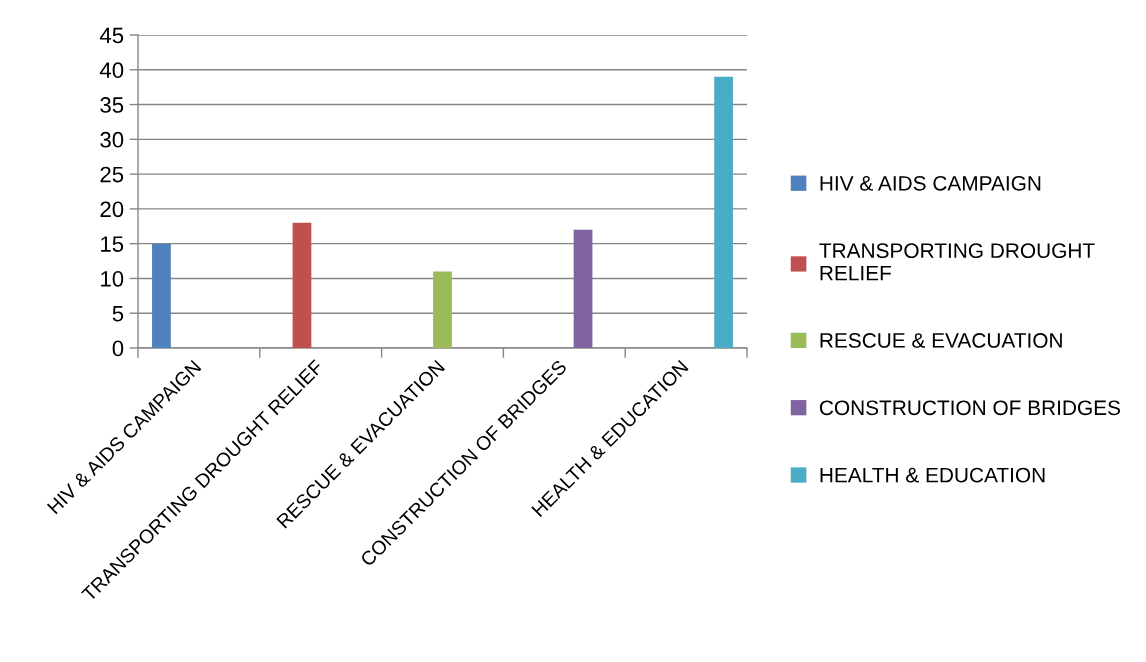 Image resolution: width=1146 pixels, height=662 pixels. What do you see at coordinates (118, 348) in the screenshot?
I see `y-tick-label: 0` at bounding box center [118, 348].